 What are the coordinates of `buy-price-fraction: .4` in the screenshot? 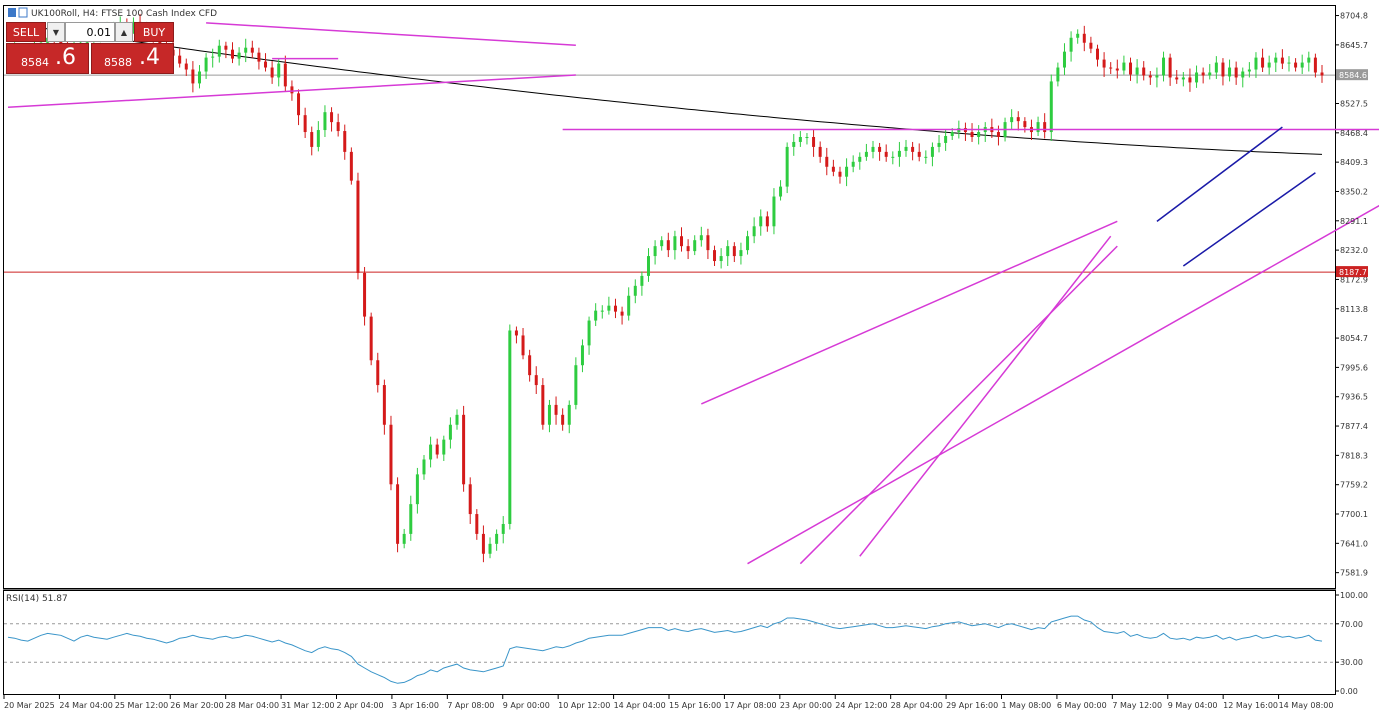 It's located at (149, 57).